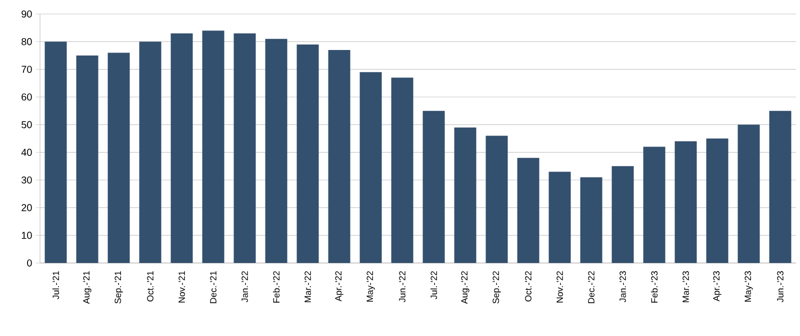 The width and height of the screenshot is (800, 336). What do you see at coordinates (339, 286) in the screenshot?
I see `x-tick-label: Apr.-'22` at bounding box center [339, 286].